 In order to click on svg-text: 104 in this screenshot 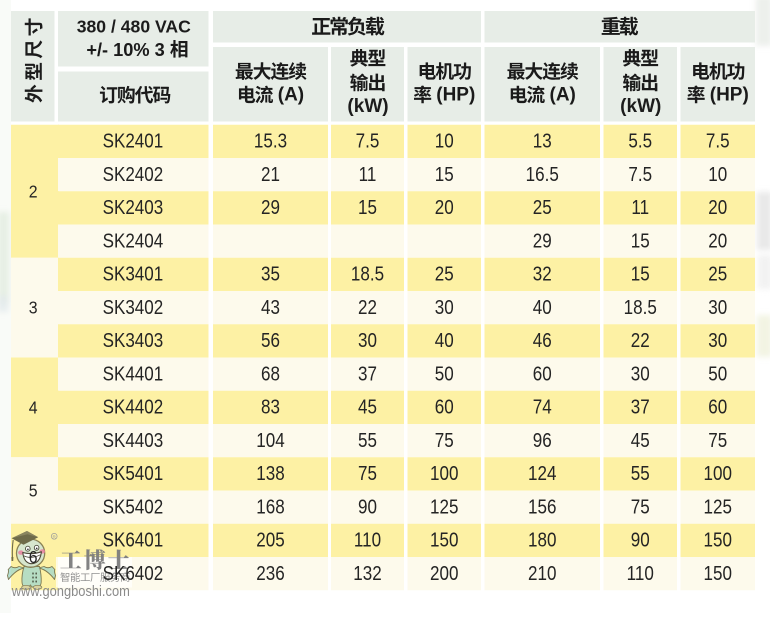, I will do `click(270, 439)`.